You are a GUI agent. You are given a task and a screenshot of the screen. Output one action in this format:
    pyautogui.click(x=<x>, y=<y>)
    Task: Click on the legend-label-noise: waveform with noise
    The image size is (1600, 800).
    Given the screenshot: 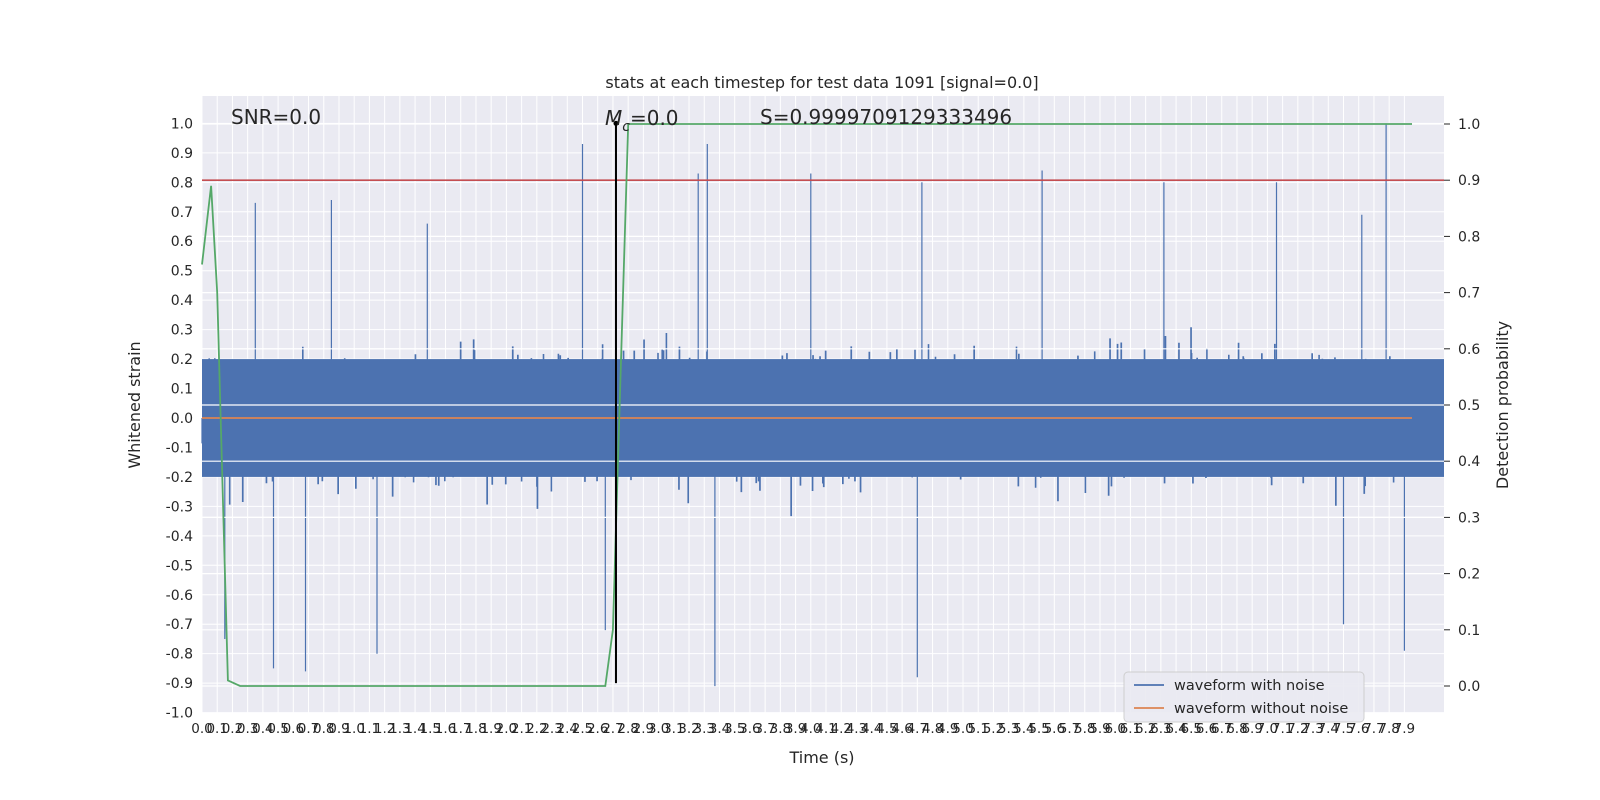 What is the action you would take?
    pyautogui.click(x=1249, y=686)
    